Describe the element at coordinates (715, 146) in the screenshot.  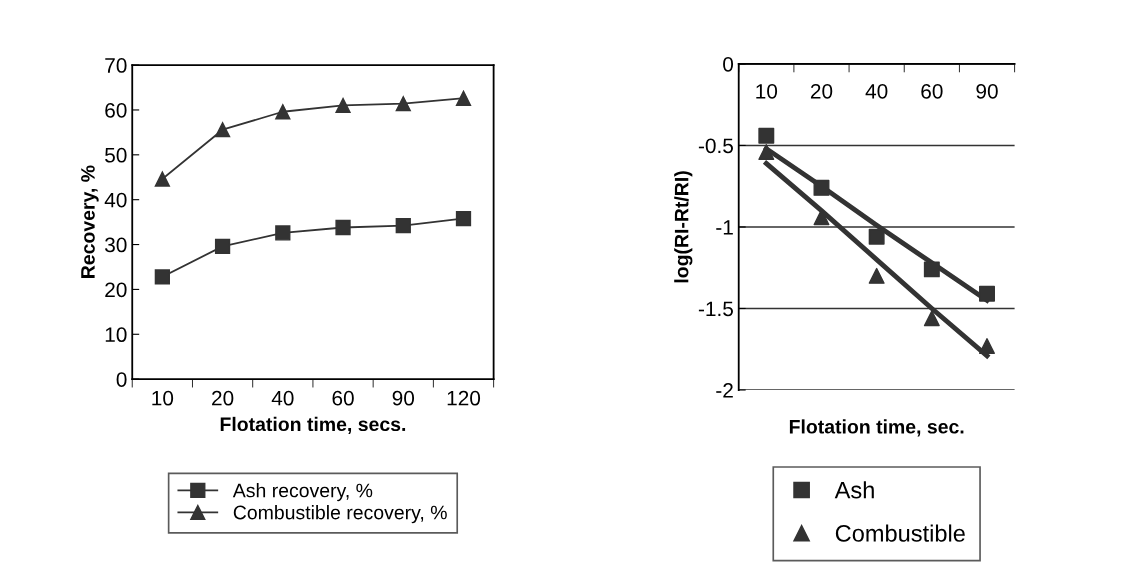
I see `y-tick-label: -0.5` at that location.